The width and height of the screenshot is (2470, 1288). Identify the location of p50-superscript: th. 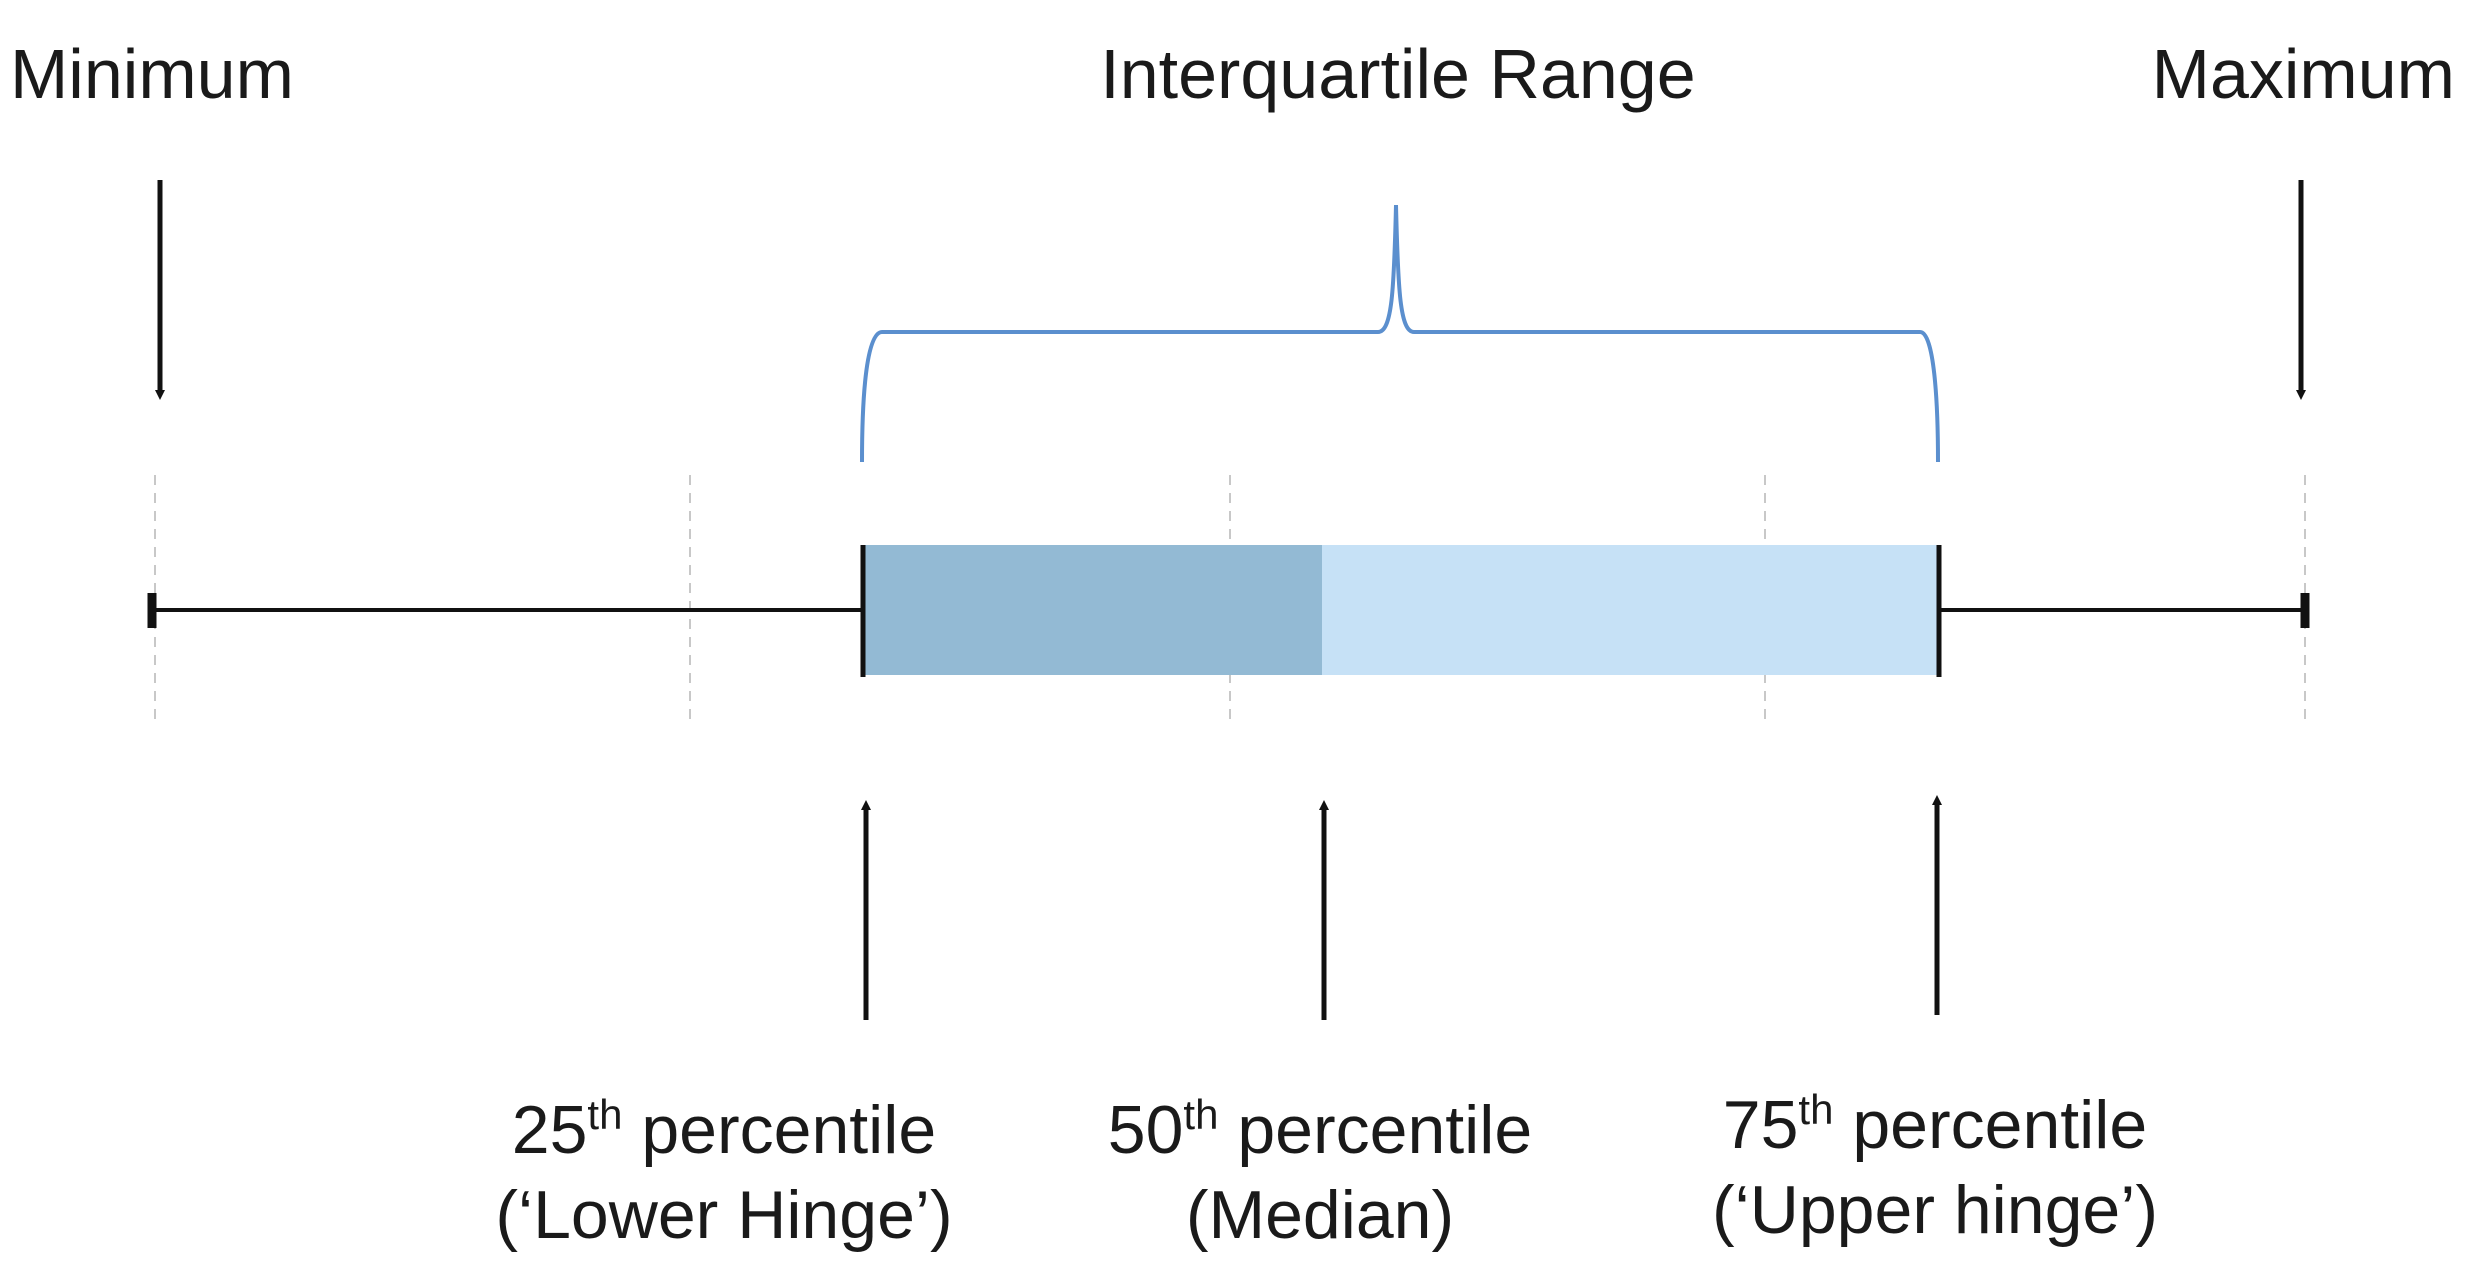
(1200, 1114).